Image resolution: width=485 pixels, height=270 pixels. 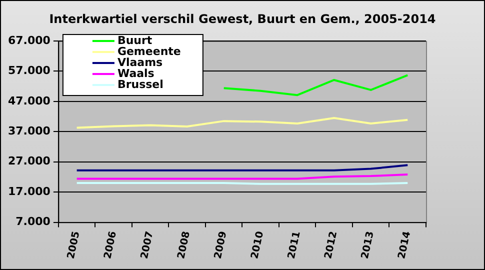 What do you see at coordinates (258, 245) in the screenshot?
I see `x-tick-label: 2010` at bounding box center [258, 245].